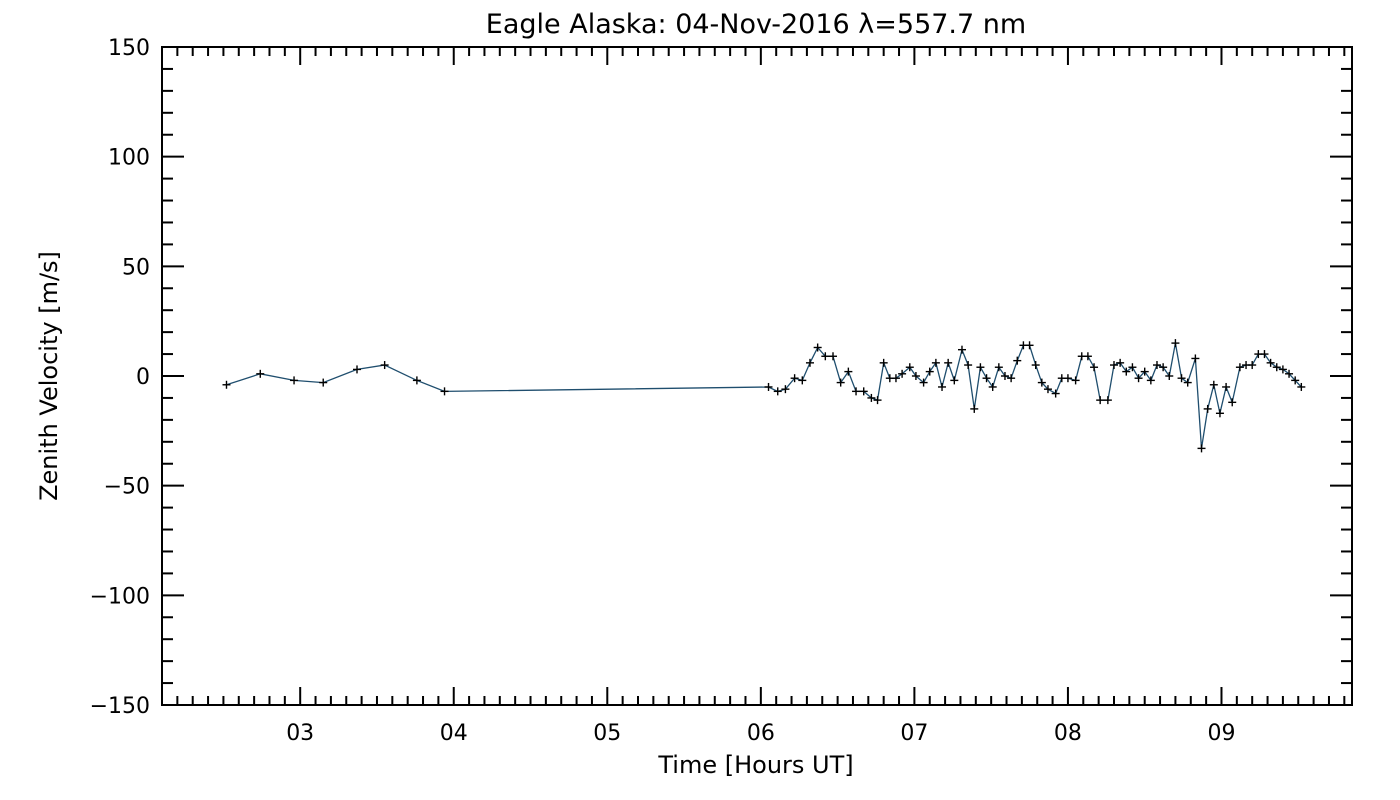 The height and width of the screenshot is (800, 1400). I want to click on series-layer, so click(764, 396).